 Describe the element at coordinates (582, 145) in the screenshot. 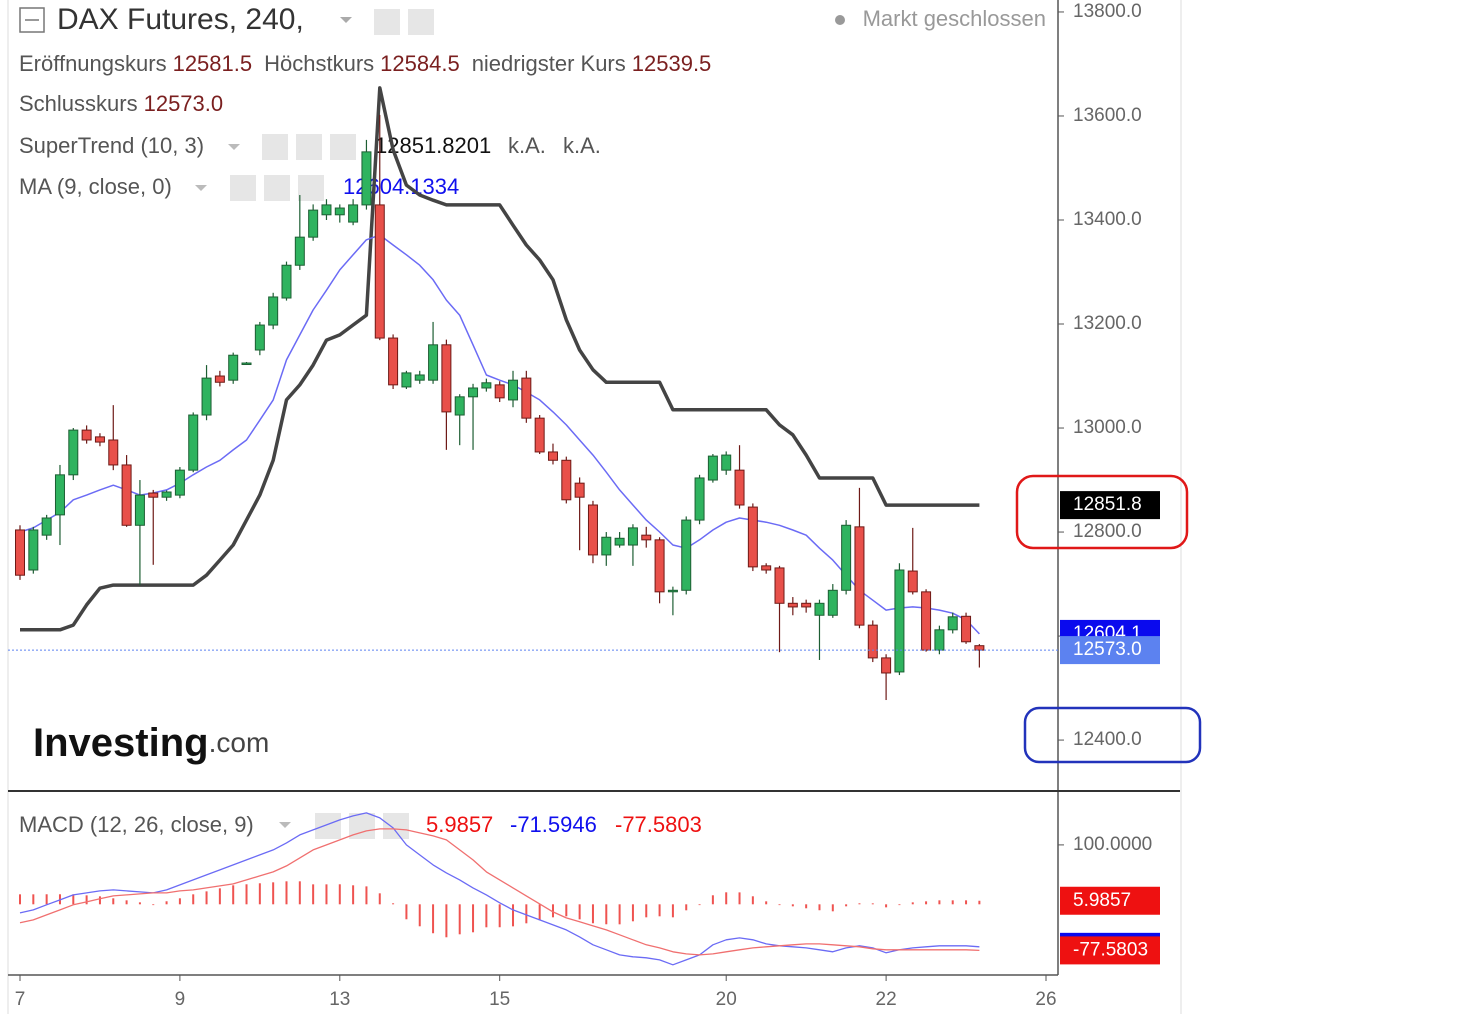

I see `indicator-value: k.A.` at that location.